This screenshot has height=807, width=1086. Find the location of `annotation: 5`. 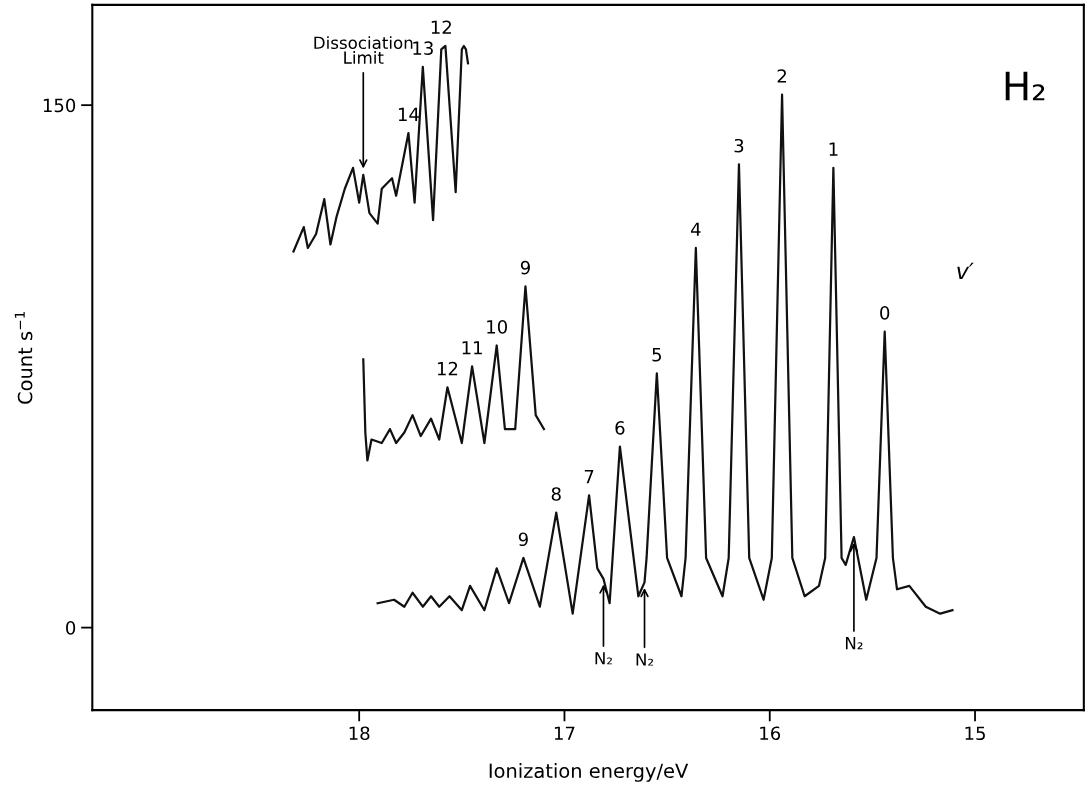

annotation: 5 is located at coordinates (657, 355).